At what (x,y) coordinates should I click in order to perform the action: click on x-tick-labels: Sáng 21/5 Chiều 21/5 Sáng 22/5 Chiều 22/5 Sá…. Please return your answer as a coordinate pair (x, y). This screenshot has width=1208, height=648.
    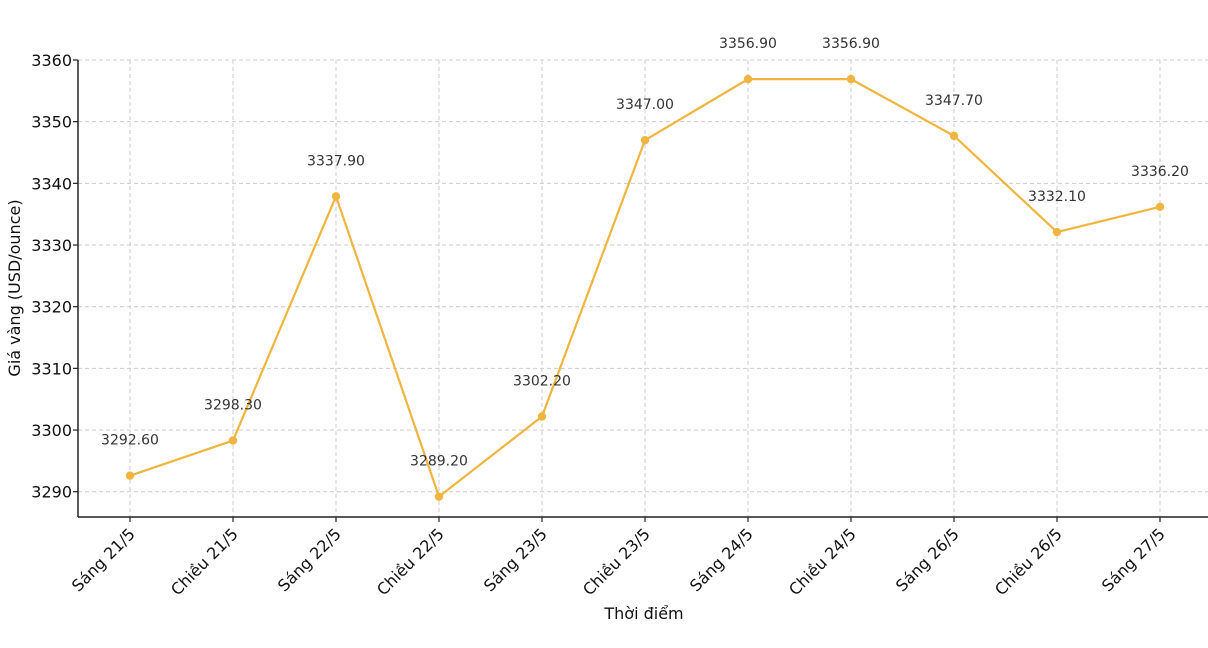
    Looking at the image, I should click on (618, 558).